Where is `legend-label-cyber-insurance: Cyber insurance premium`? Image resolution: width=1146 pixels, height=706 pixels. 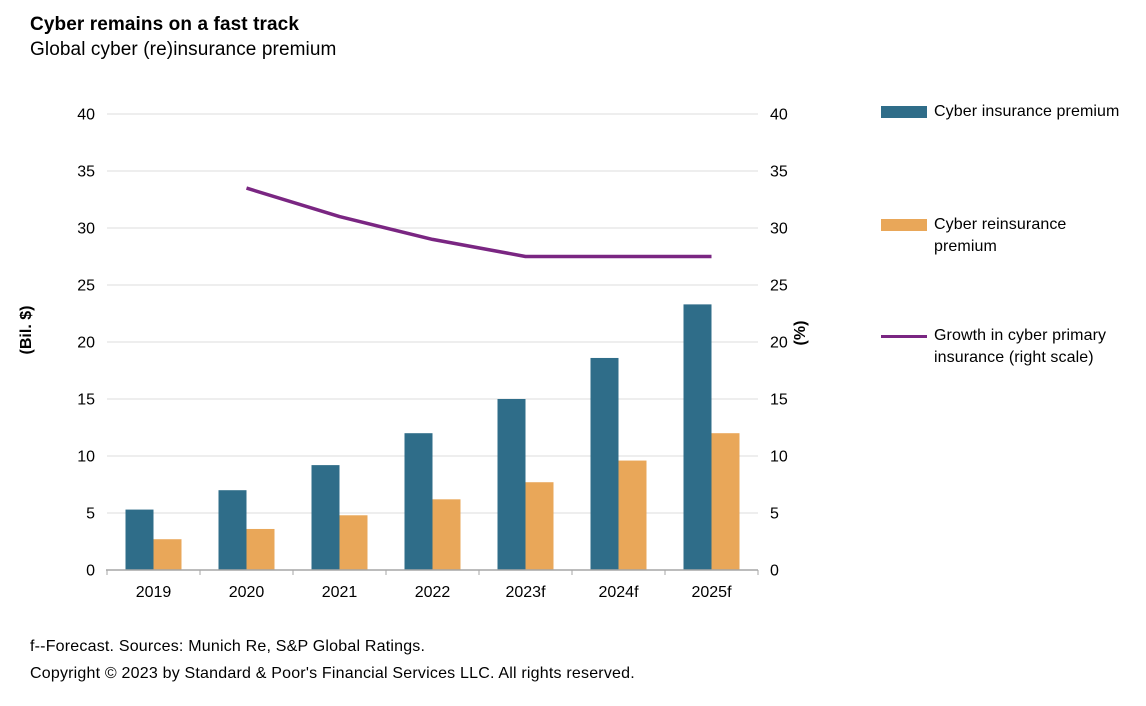
legend-label-cyber-insurance: Cyber insurance premium is located at coordinates (1027, 111).